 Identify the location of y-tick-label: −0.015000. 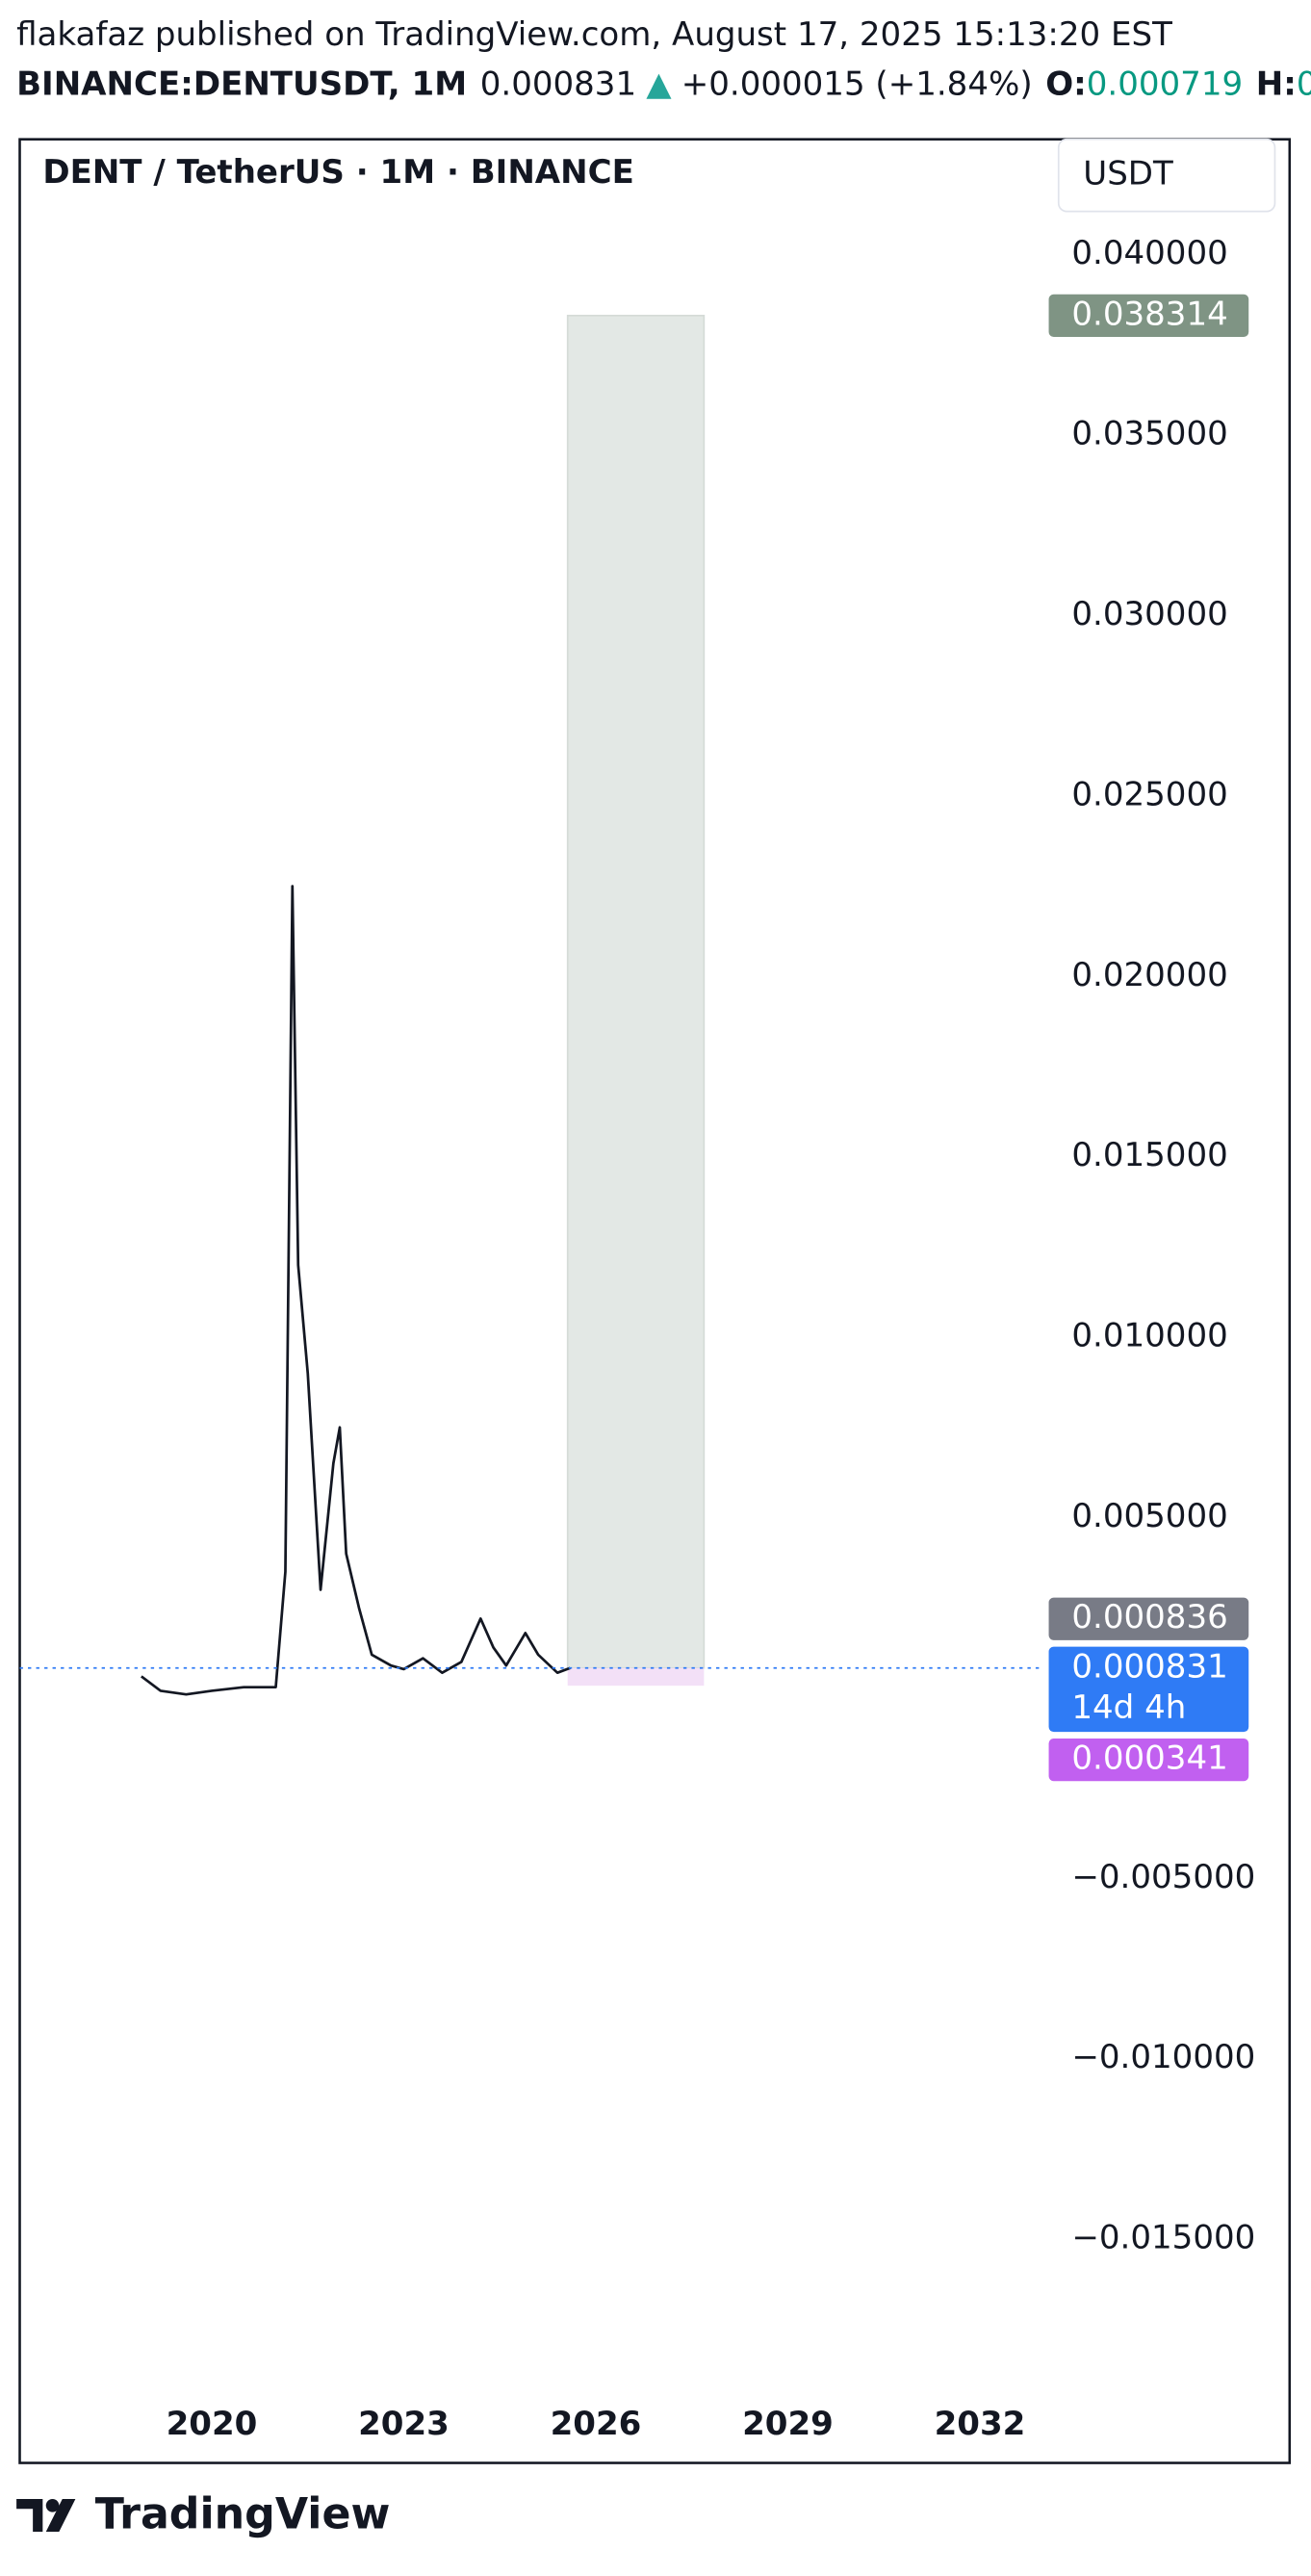
(1163, 2238).